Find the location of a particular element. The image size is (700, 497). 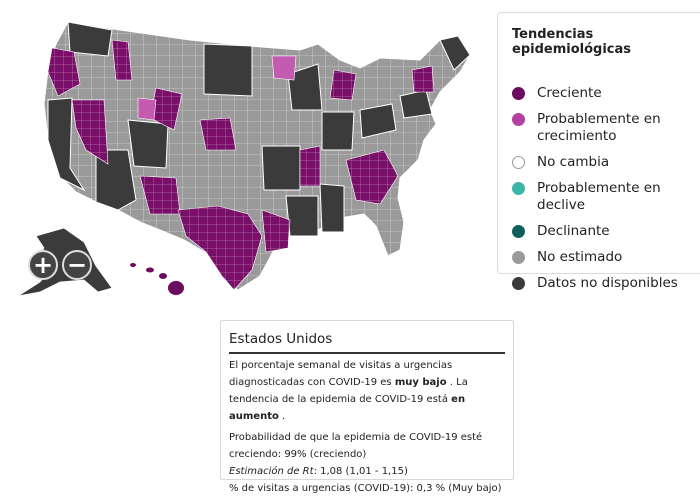

legend-title: Tendencias epidemiológicas is located at coordinates (571, 42).